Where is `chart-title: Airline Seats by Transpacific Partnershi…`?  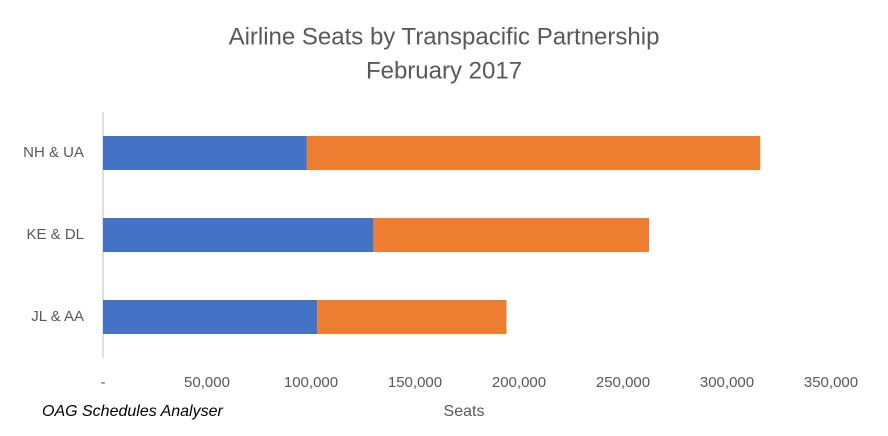 chart-title: Airline Seats by Transpacific Partnershi… is located at coordinates (444, 36).